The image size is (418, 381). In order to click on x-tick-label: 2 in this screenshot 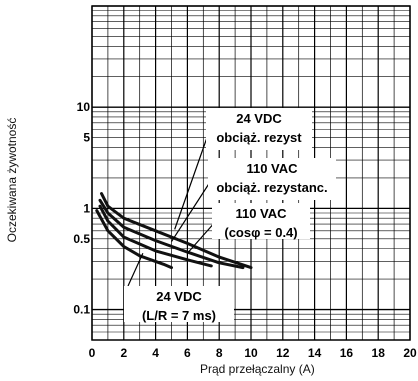, I will do `click(123, 353)`.